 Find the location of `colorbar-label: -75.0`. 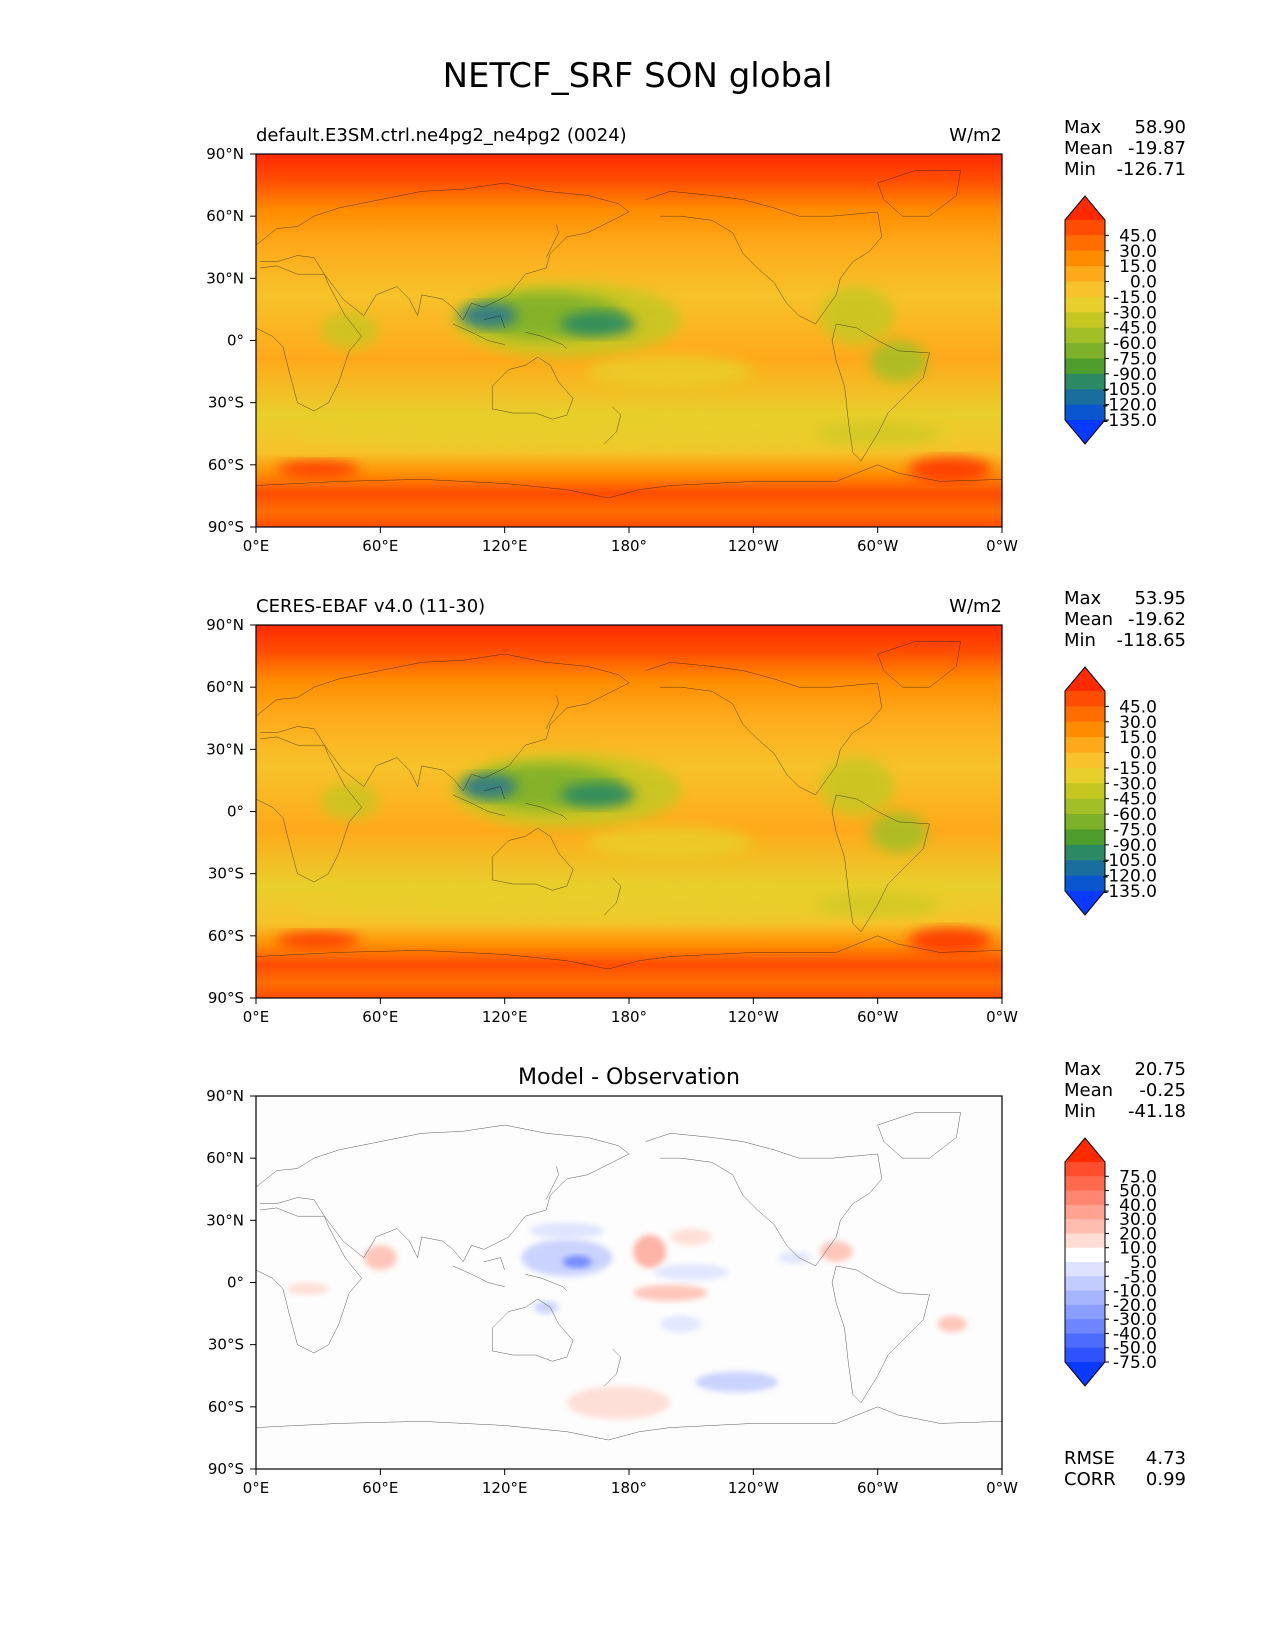

colorbar-label: -75.0 is located at coordinates (1135, 1363).